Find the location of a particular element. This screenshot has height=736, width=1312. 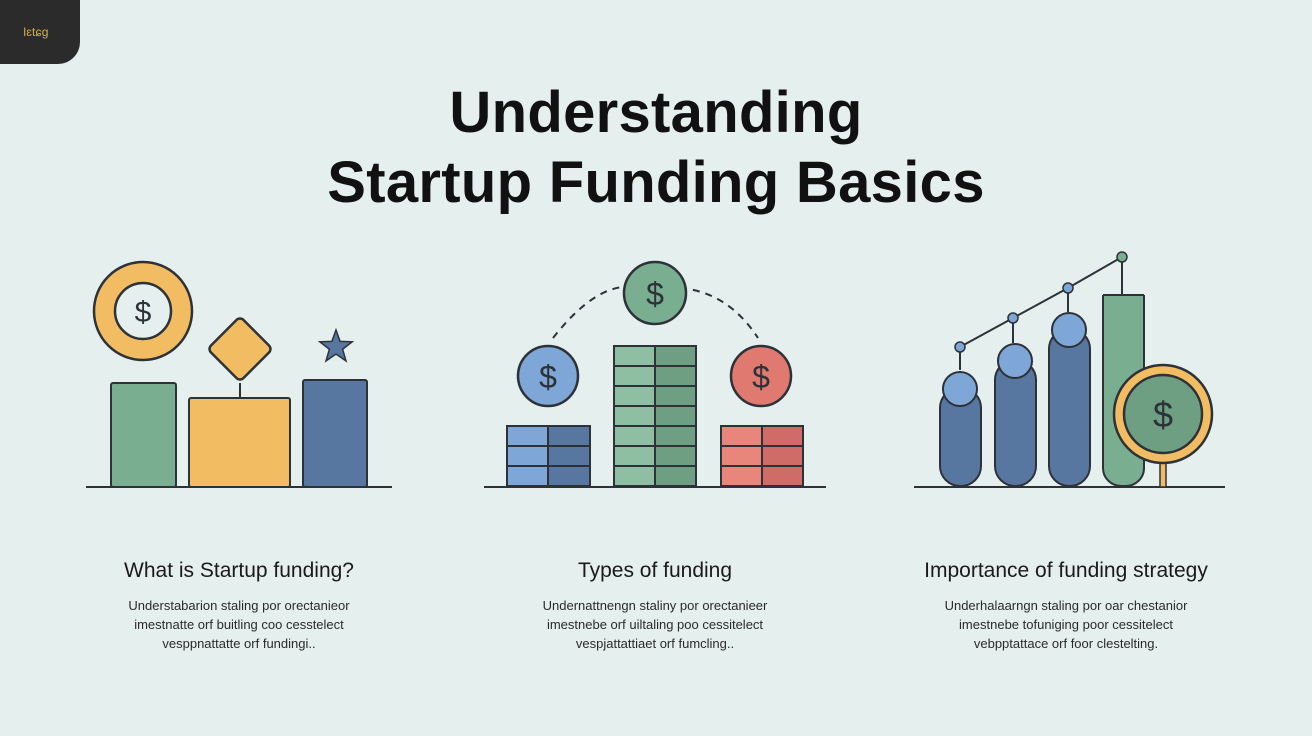

section-body-line: imestnebe tofuniging poor cessitelect is located at coordinates (1066, 624).